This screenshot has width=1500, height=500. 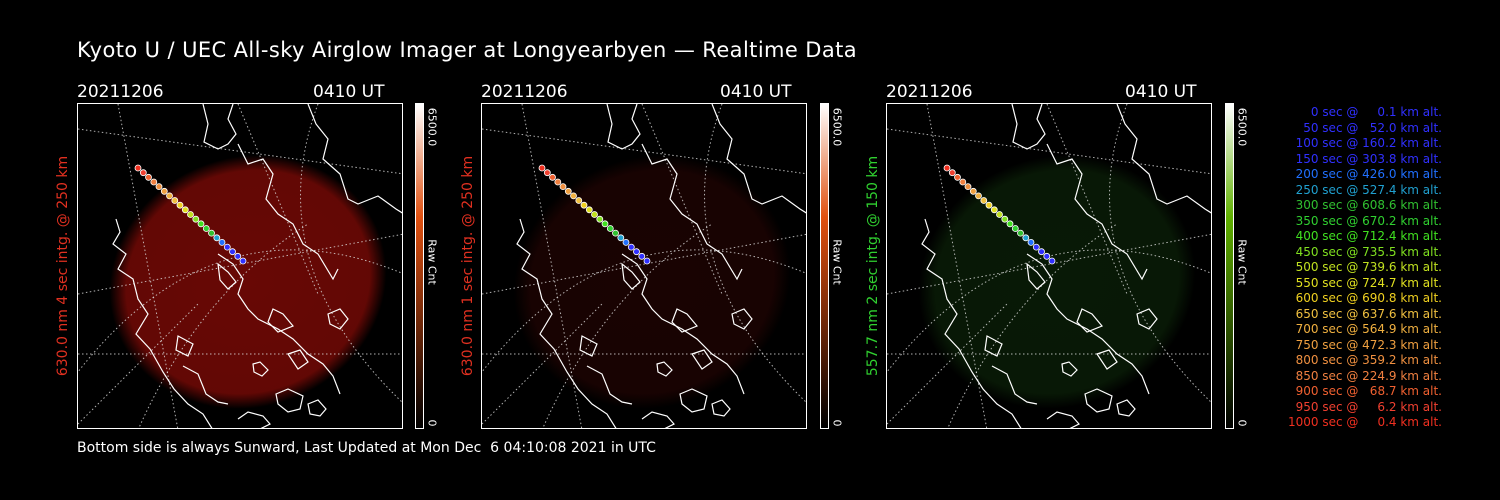 What do you see at coordinates (837, 127) in the screenshot?
I see `panel-2-colorbar-max: 6500.0` at bounding box center [837, 127].